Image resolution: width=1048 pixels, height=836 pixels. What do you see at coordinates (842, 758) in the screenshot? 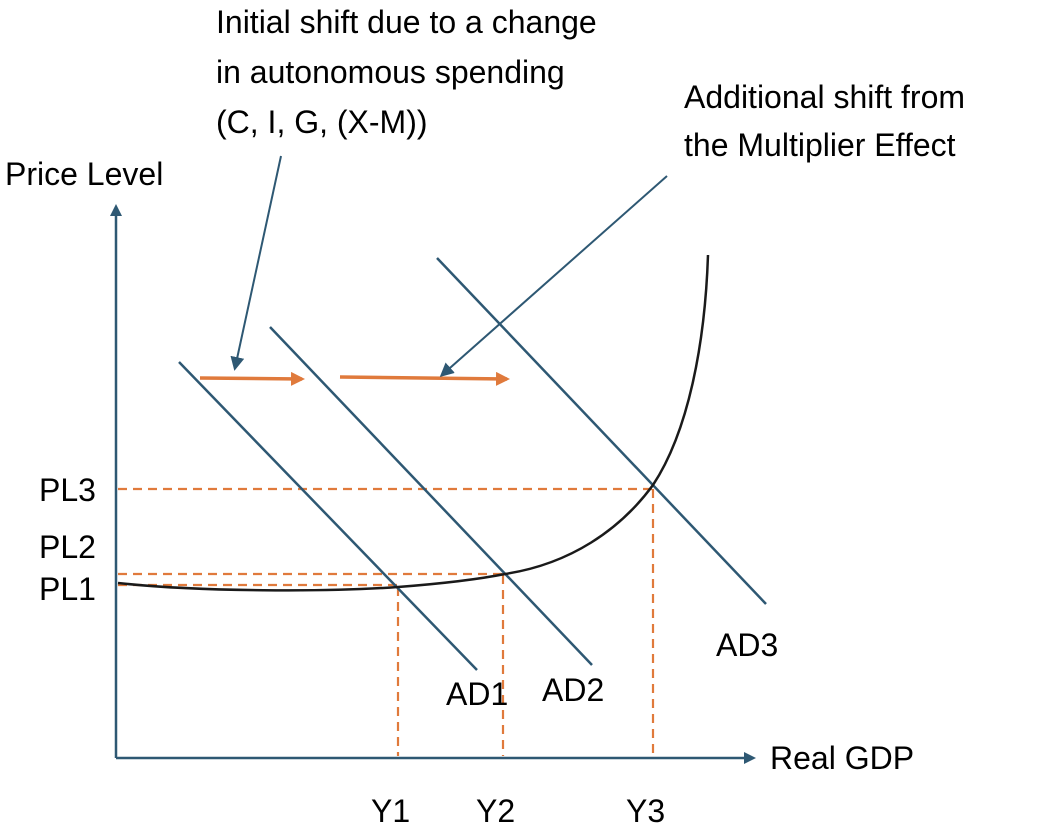
I see `x-axis-label: Real GDP` at bounding box center [842, 758].